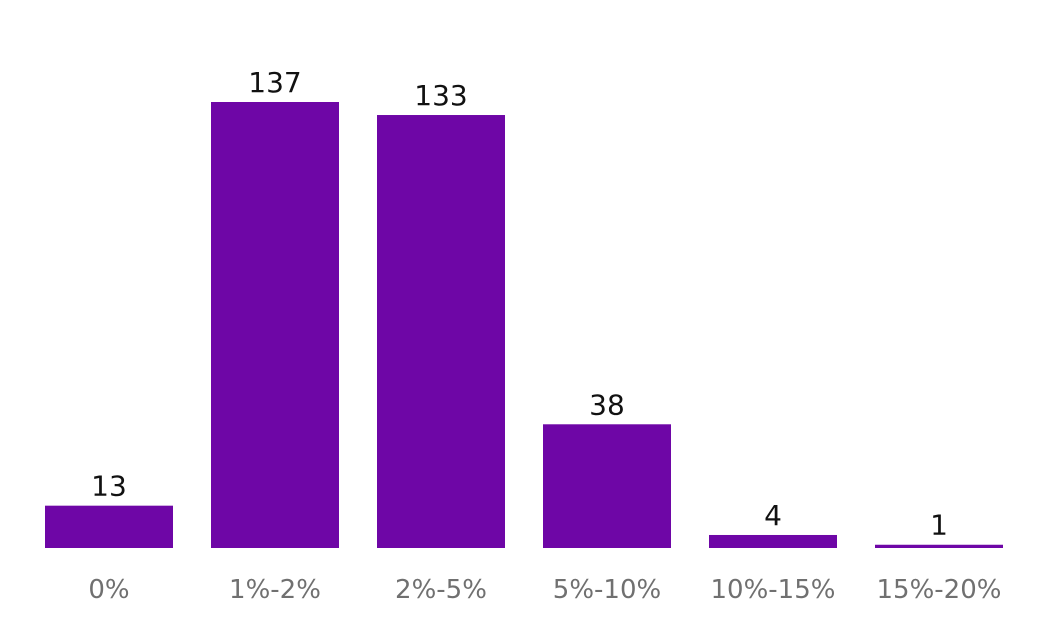 The image size is (1045, 622). Describe the element at coordinates (441, 590) in the screenshot. I see `x-tick-label-2: 2%-5%` at that location.